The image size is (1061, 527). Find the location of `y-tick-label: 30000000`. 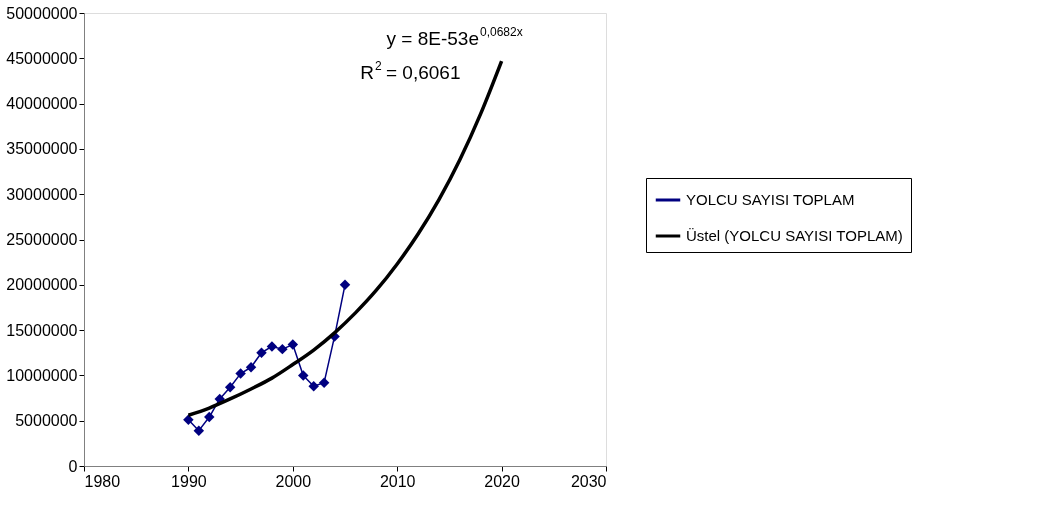

y-tick-label: 30000000 is located at coordinates (42, 194).